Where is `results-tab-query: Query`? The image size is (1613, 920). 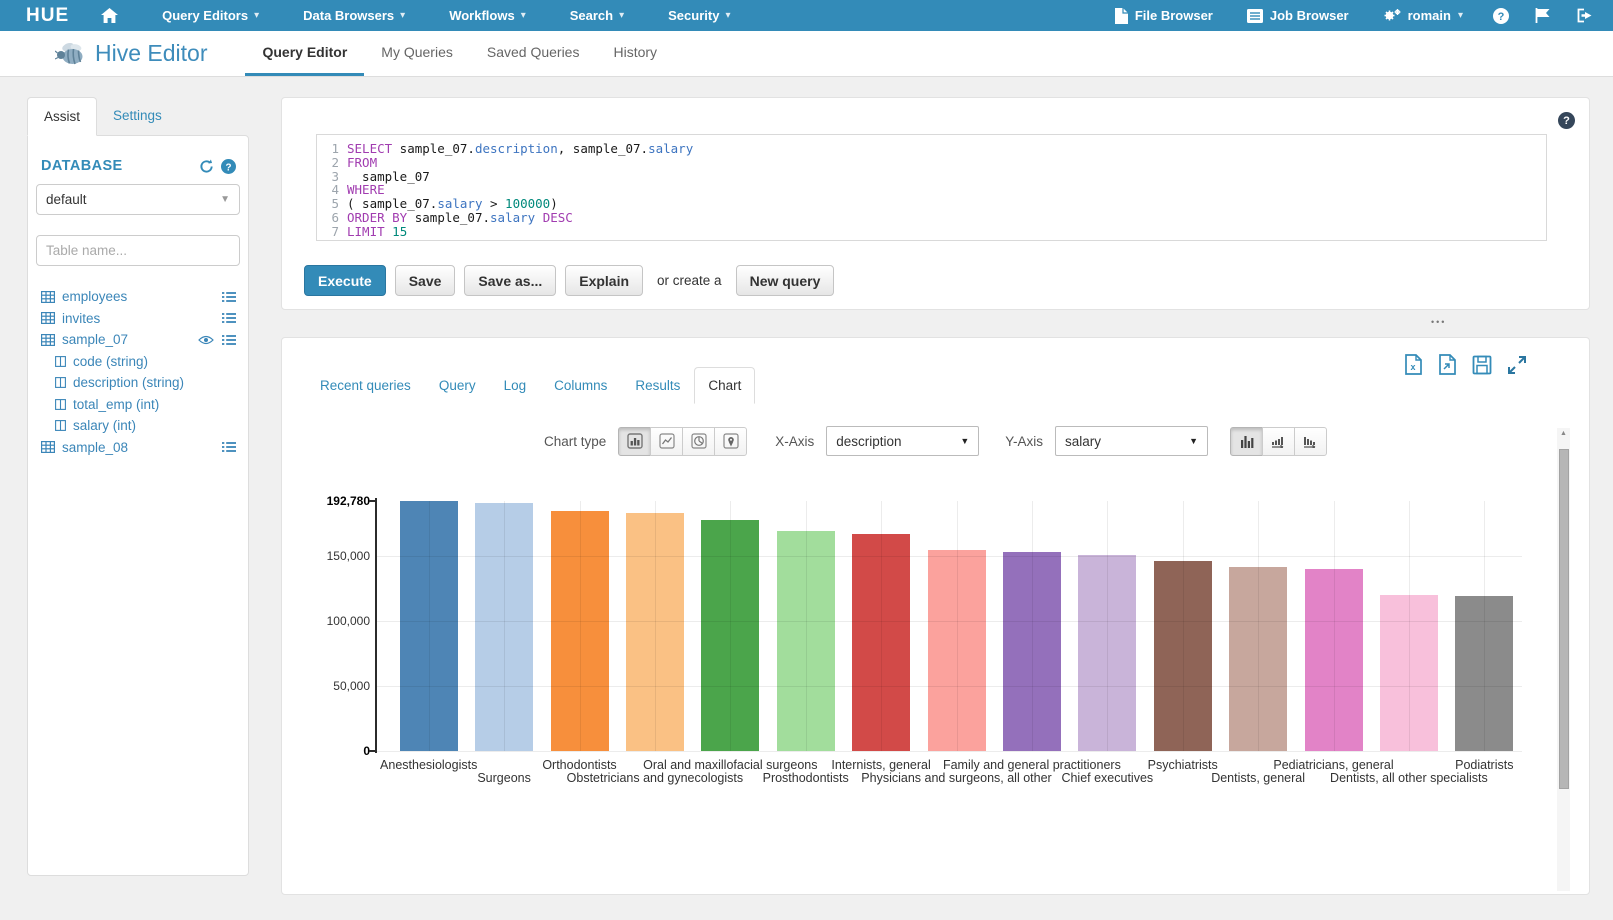
results-tab-query: Query is located at coordinates (457, 385).